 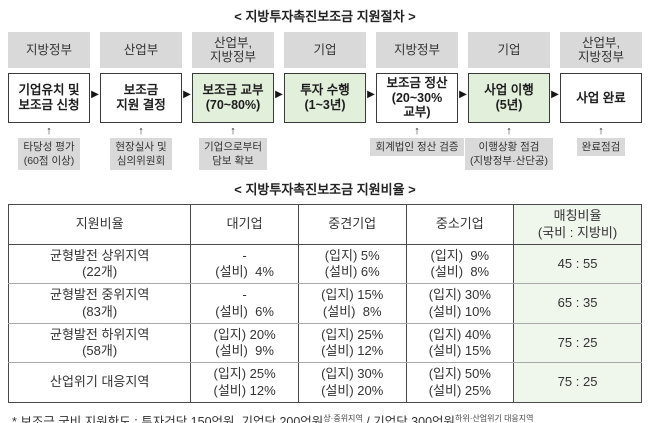 I want to click on flow-note: 기업으로부터 담보 확보, so click(x=233, y=154).